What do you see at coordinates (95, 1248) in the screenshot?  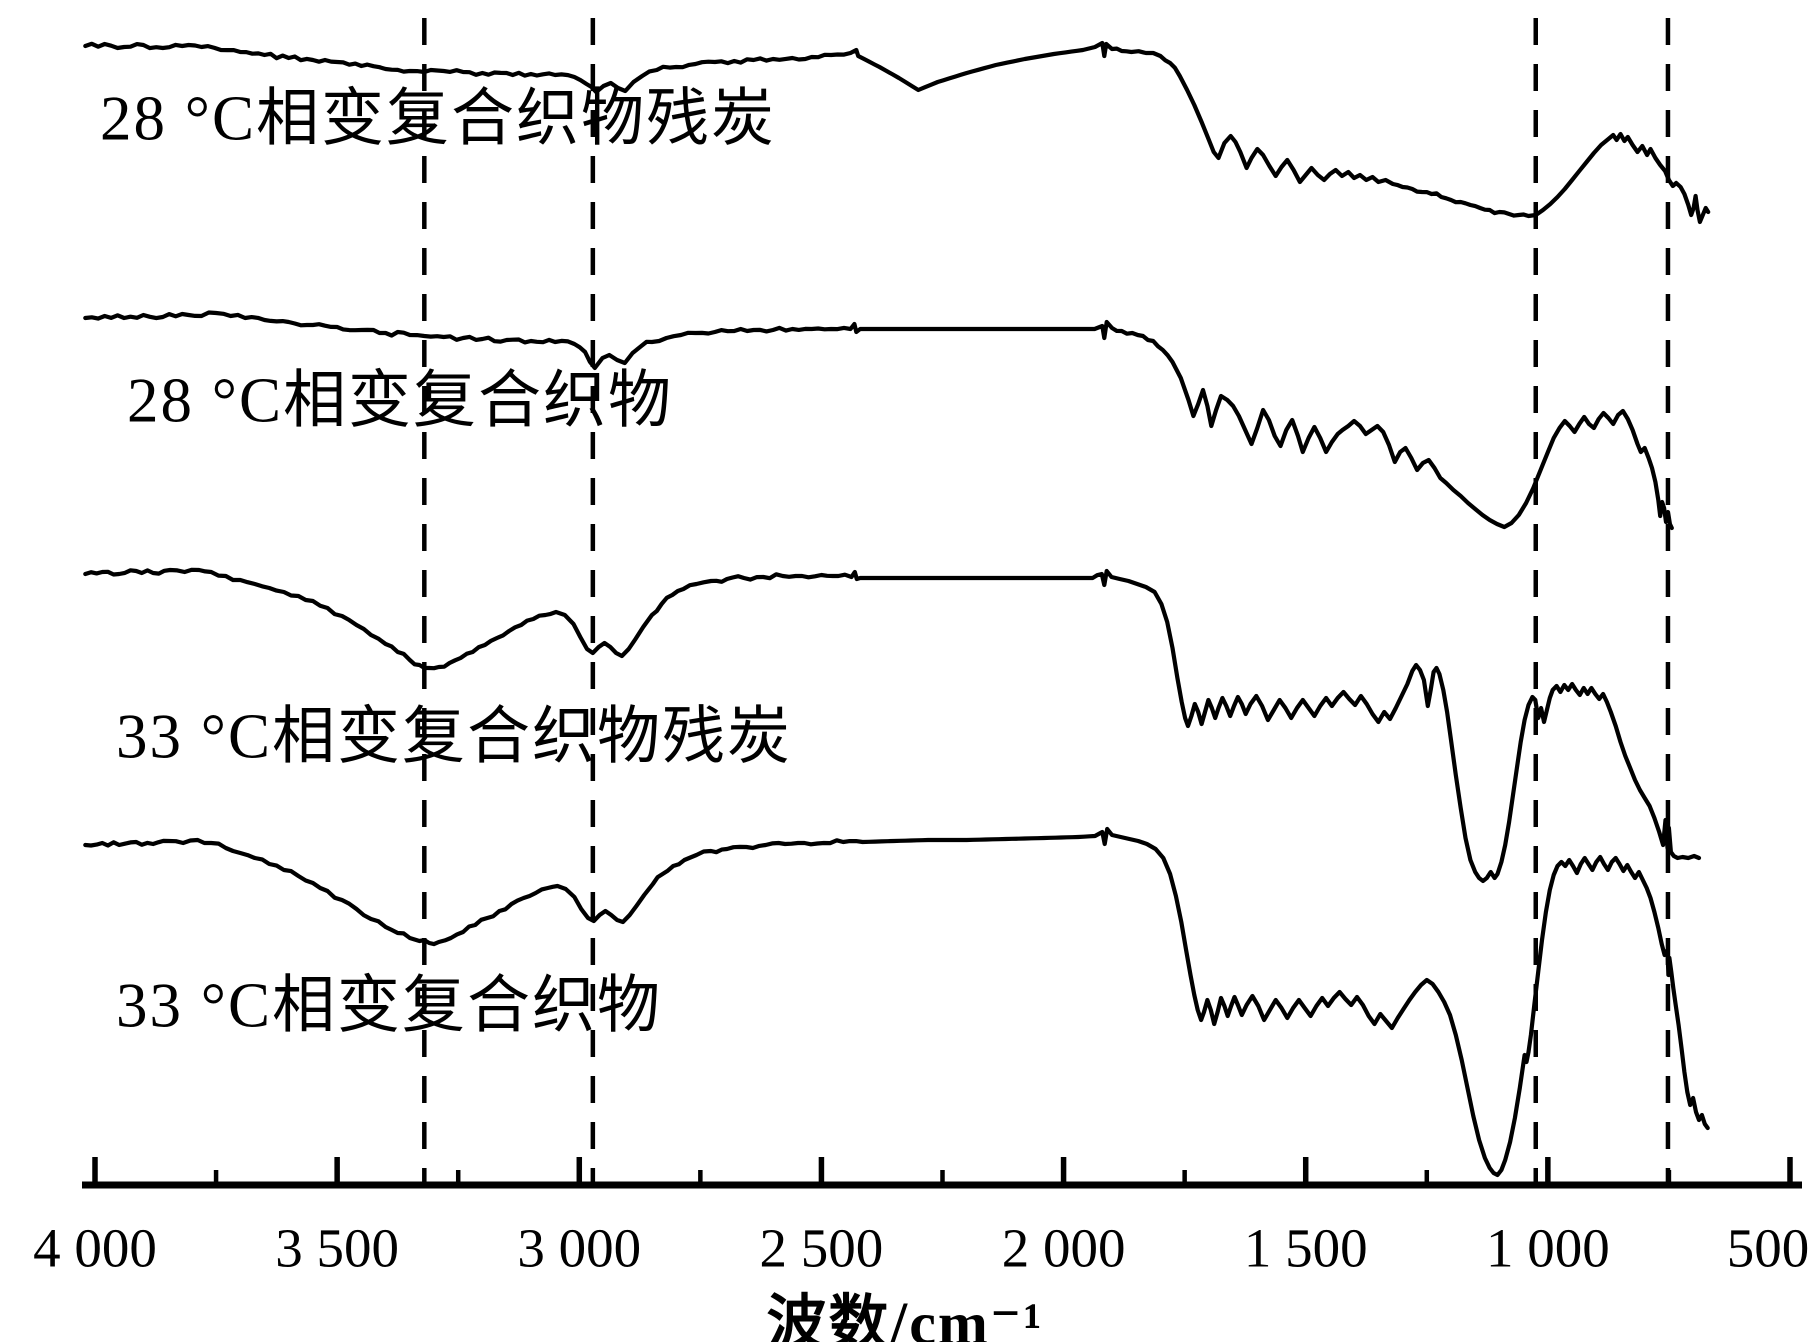 I see `x-tick-label: 4 000` at bounding box center [95, 1248].